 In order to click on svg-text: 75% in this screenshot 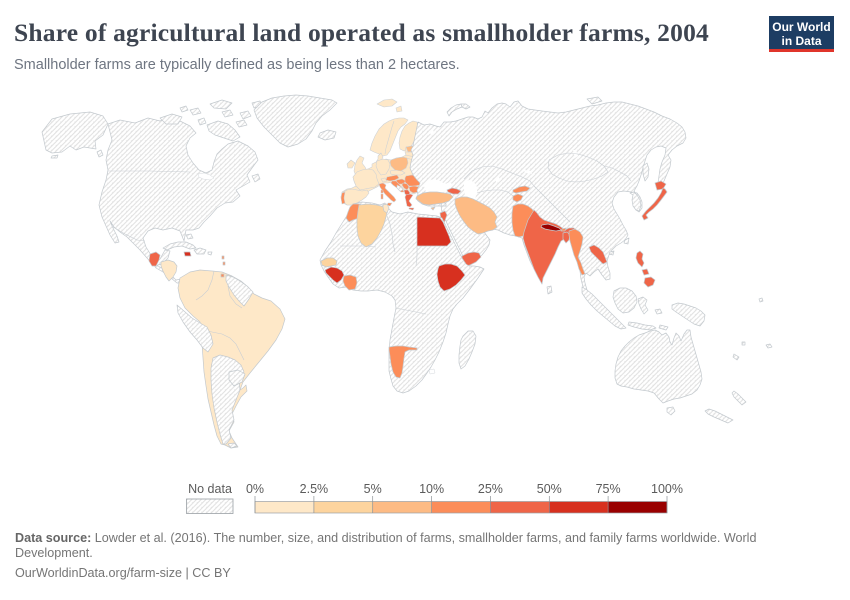, I will do `click(608, 489)`.